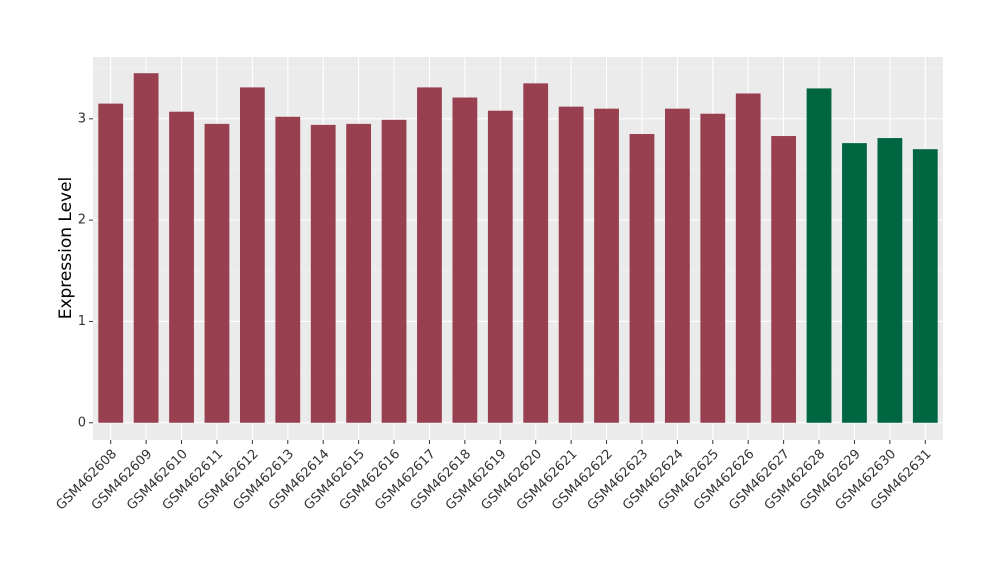  Describe the element at coordinates (66, 248) in the screenshot. I see `y-axis-title: Expression Level` at that location.